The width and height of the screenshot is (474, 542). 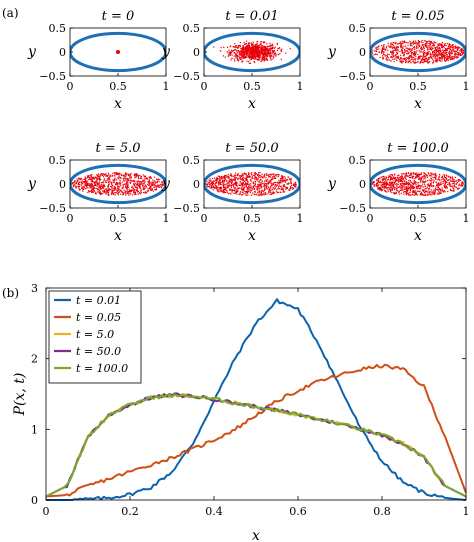 I want to click on x-tick-label: 0, so click(x=46, y=511).